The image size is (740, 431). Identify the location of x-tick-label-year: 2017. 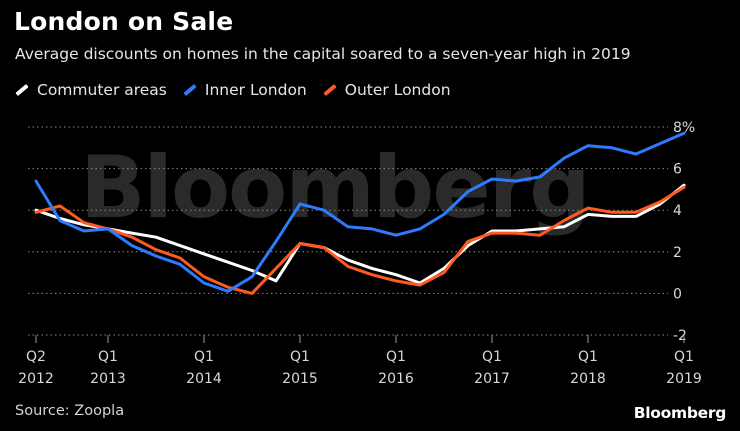
(492, 379).